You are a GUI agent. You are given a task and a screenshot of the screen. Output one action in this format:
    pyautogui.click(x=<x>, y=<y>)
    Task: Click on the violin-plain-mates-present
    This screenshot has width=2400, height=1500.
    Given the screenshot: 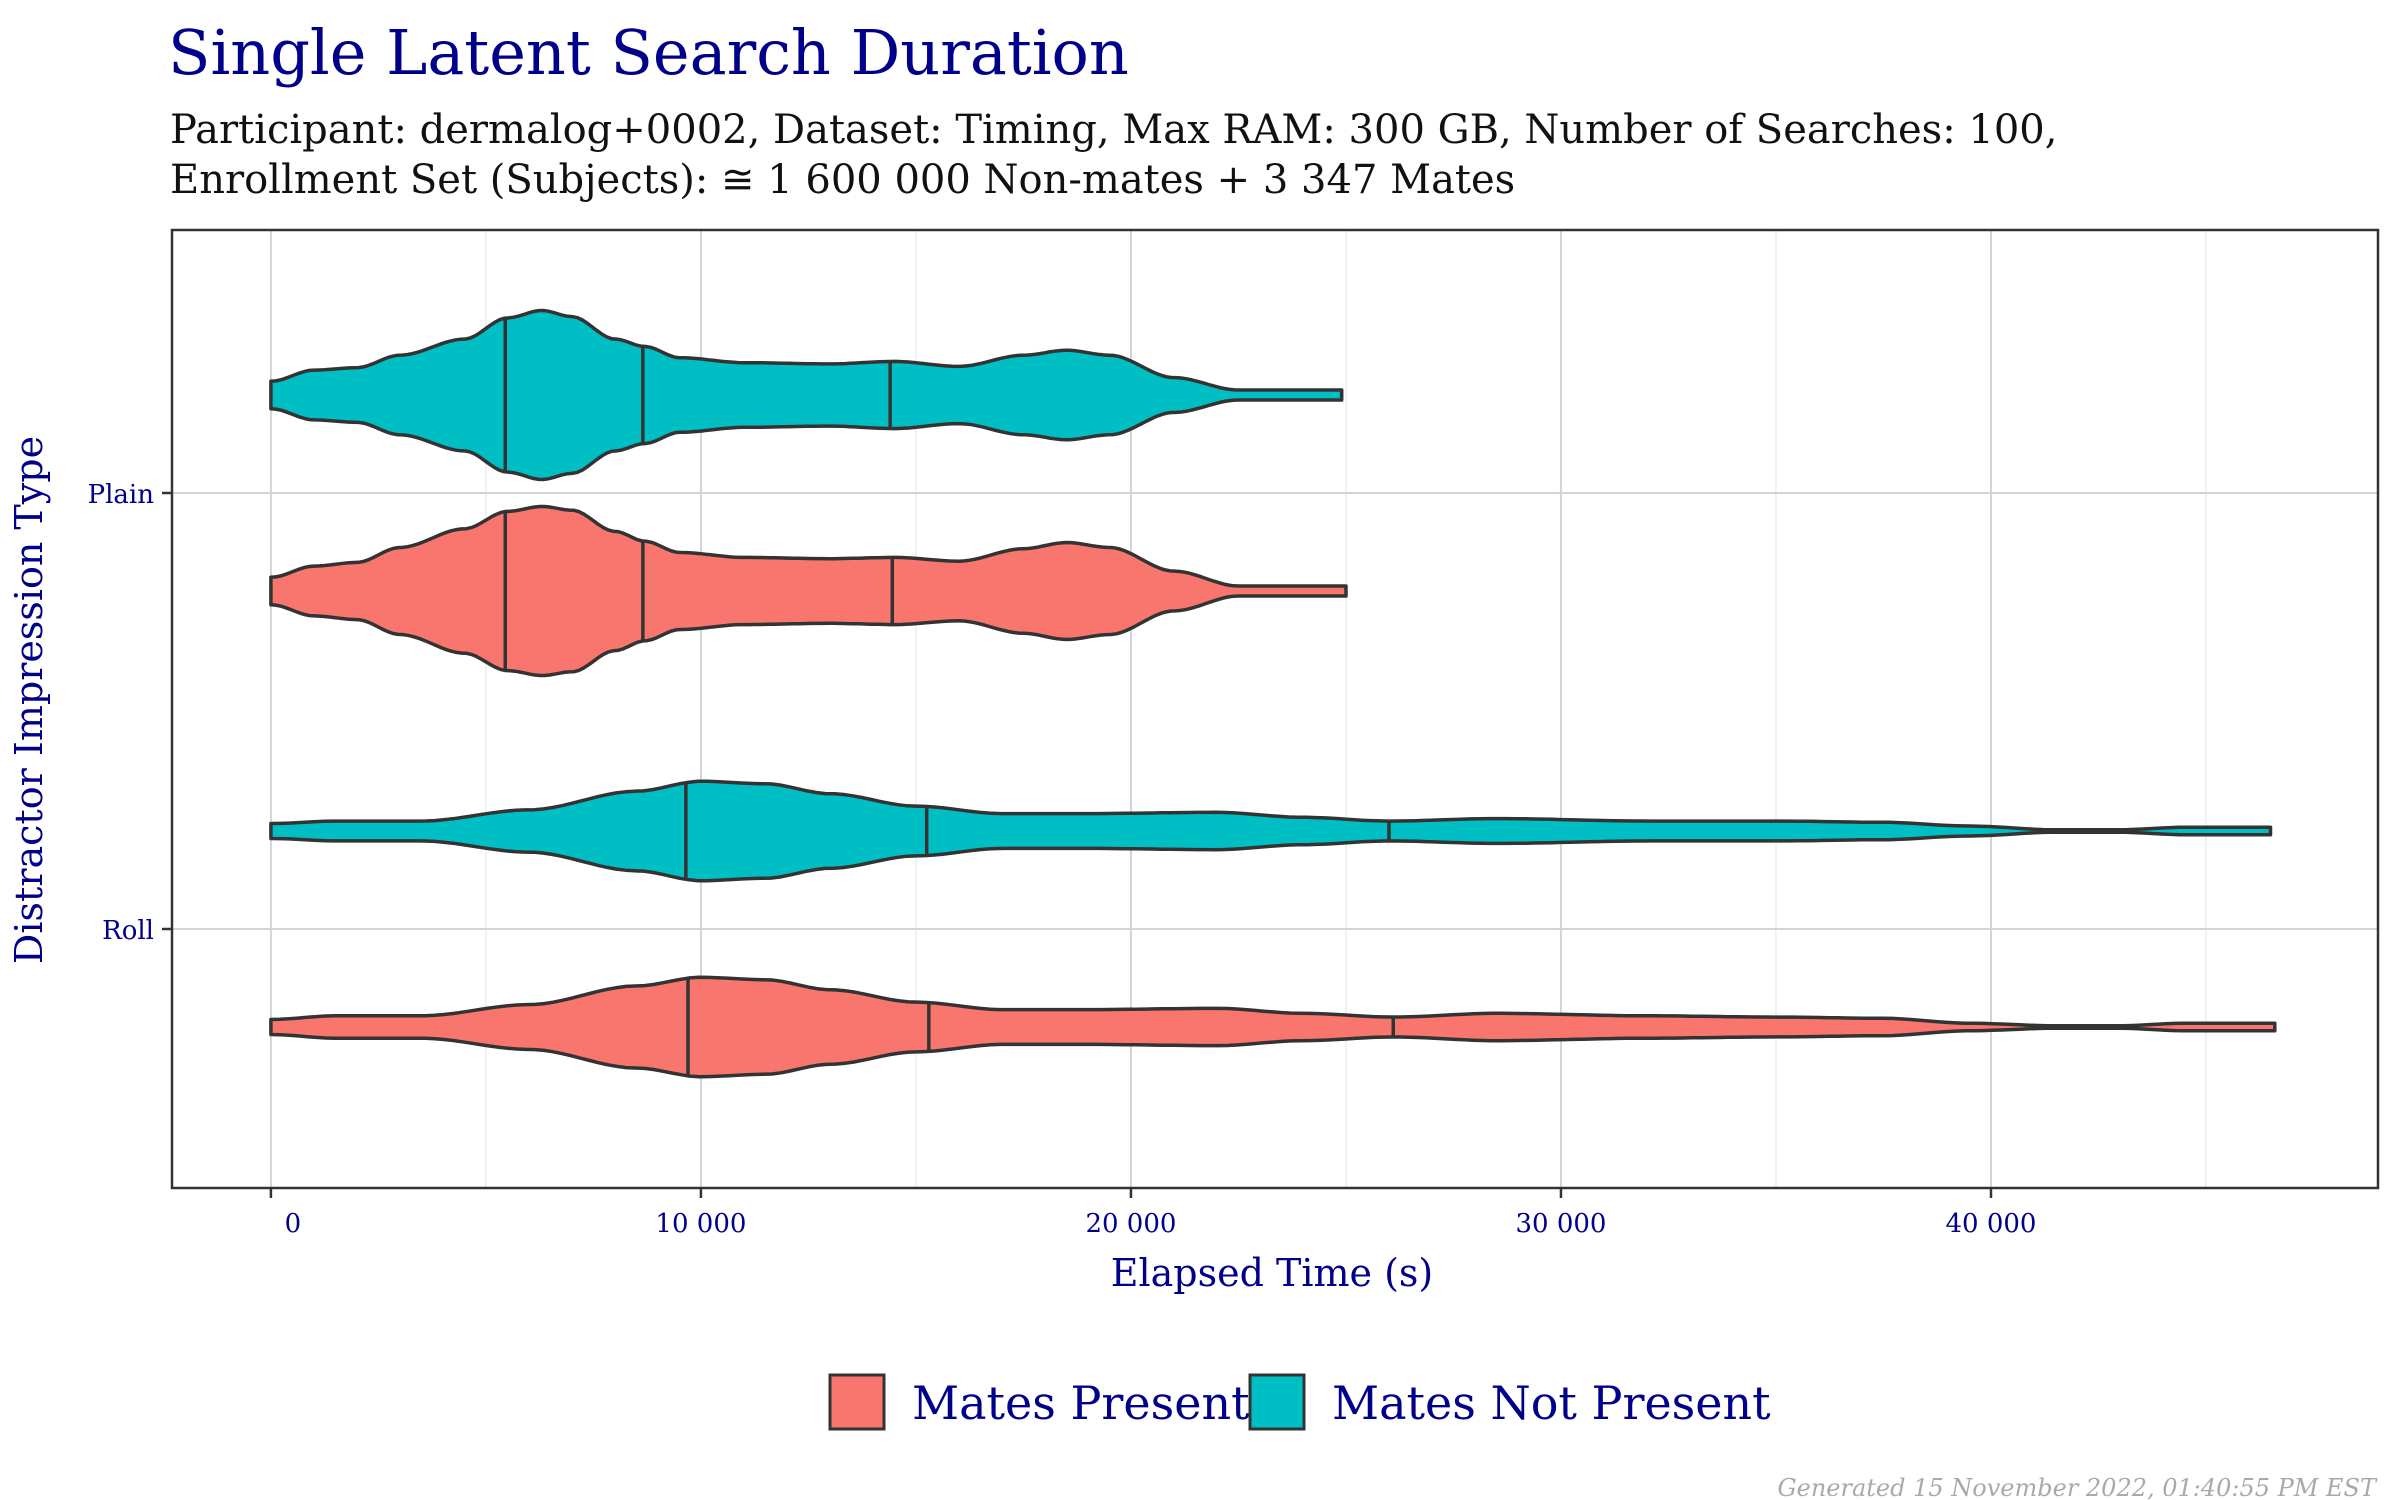 What is the action you would take?
    pyautogui.click(x=808, y=591)
    